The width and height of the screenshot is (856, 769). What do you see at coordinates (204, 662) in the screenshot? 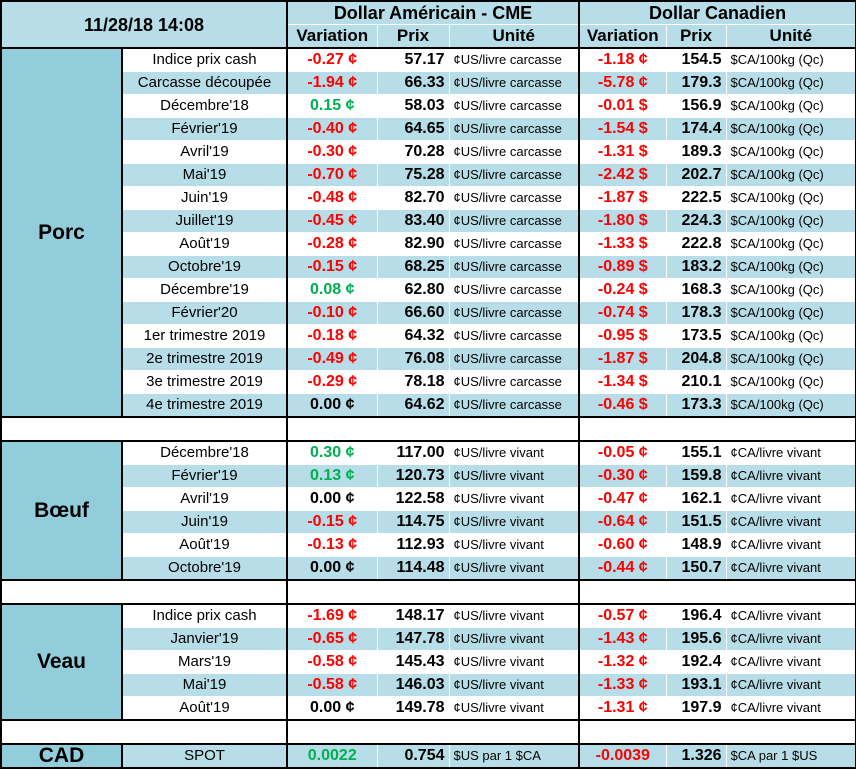
I see `contract-label: Mars'19` at bounding box center [204, 662].